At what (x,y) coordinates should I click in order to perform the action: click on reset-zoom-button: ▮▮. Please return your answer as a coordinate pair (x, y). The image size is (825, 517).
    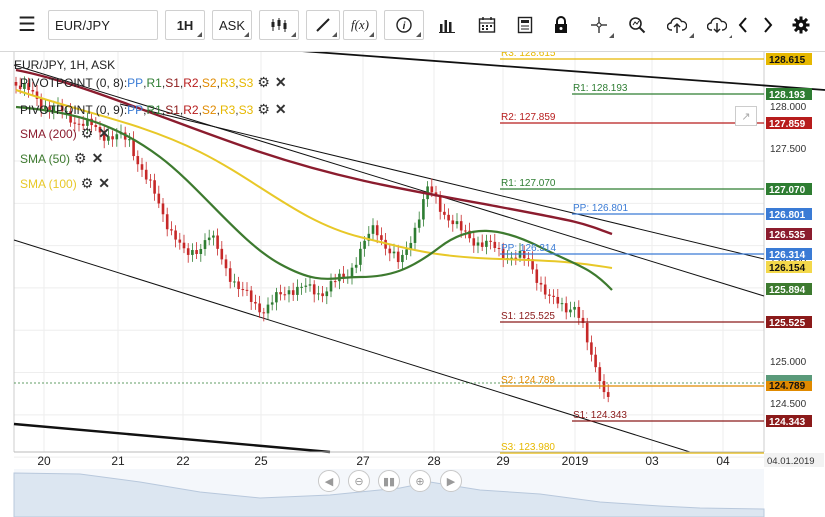
    Looking at the image, I should click on (389, 481).